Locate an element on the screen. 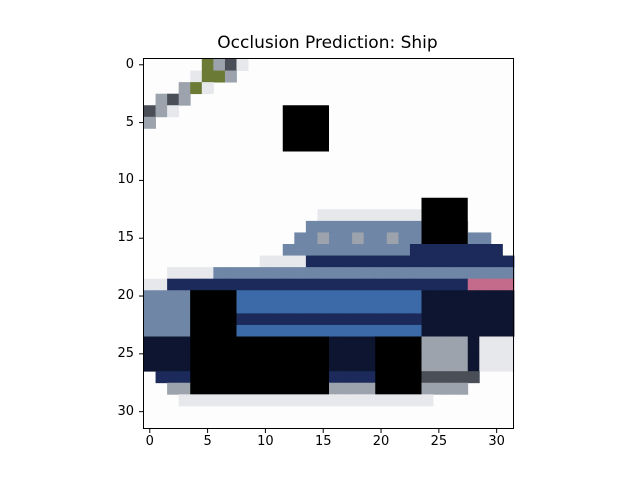 Image resolution: width=640 pixels, height=480 pixels. xtick-label: 15 is located at coordinates (323, 441).